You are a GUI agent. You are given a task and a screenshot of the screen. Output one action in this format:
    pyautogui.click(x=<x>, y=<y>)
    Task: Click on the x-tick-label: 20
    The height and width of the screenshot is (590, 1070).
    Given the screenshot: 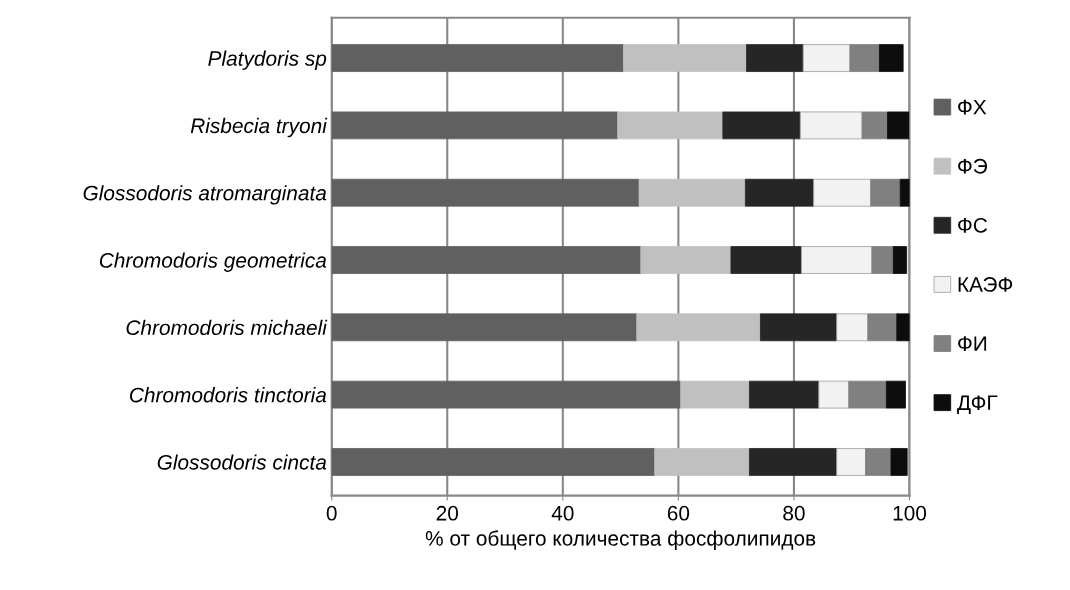 What is the action you would take?
    pyautogui.click(x=447, y=513)
    